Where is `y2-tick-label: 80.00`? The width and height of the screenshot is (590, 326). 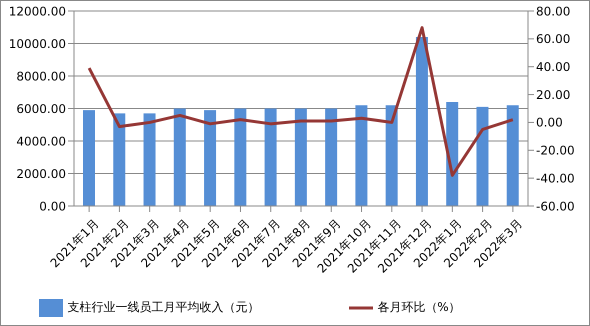 y2-tick-label: 80.00 is located at coordinates (553, 11).